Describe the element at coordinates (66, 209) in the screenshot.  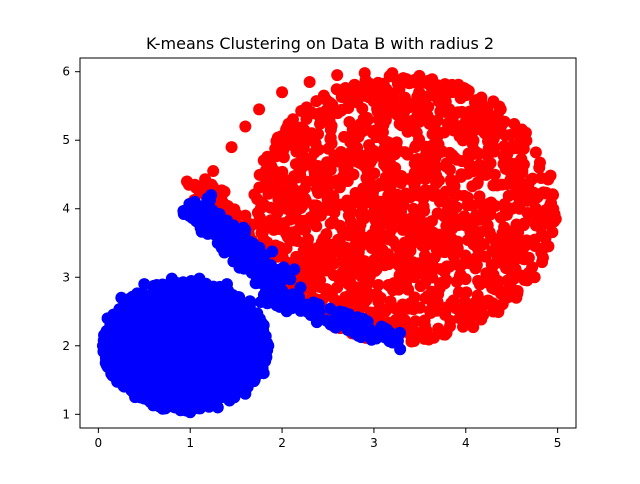
I see `y-tick-label: 4` at that location.